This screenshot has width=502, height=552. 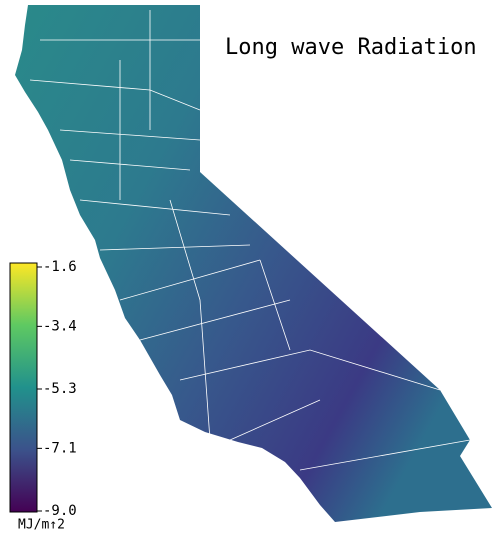 I want to click on tick-label: -5.3, so click(x=60, y=389).